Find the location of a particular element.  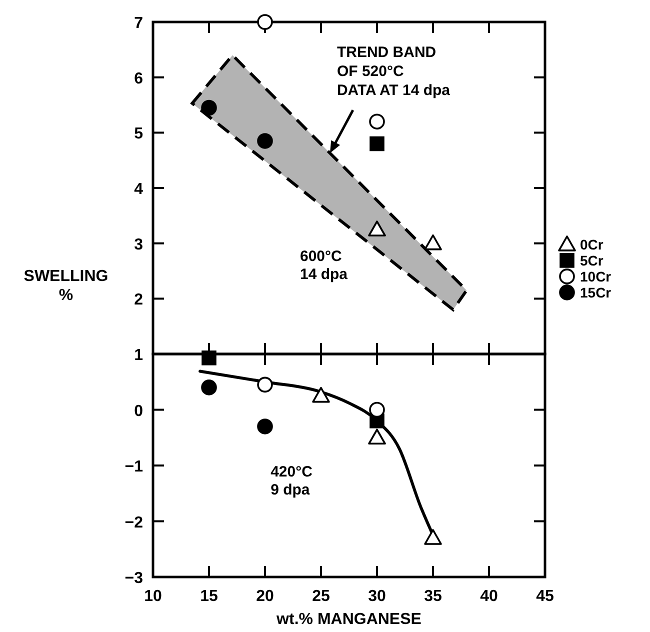

x-tick-label: 15 is located at coordinates (209, 596).